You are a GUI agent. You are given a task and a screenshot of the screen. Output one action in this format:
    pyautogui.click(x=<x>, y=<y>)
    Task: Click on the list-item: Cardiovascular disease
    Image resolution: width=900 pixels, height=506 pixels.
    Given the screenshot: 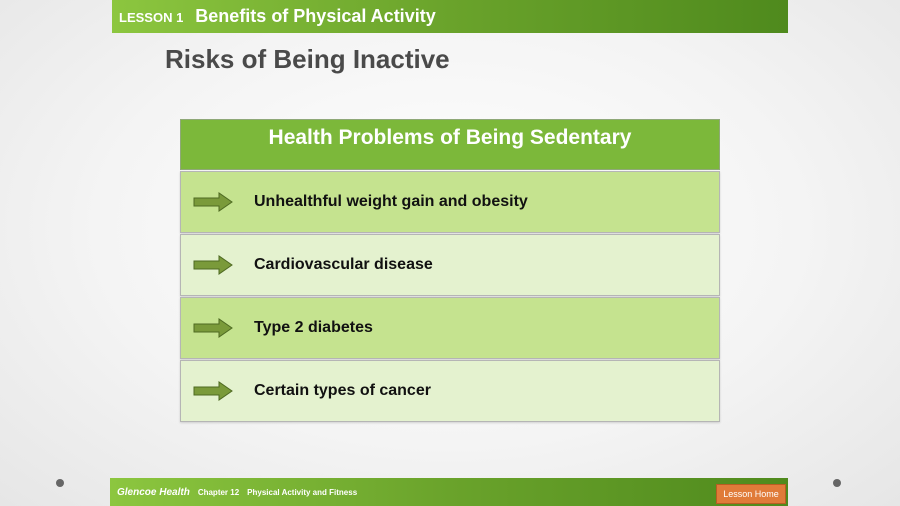 What is the action you would take?
    pyautogui.click(x=450, y=265)
    